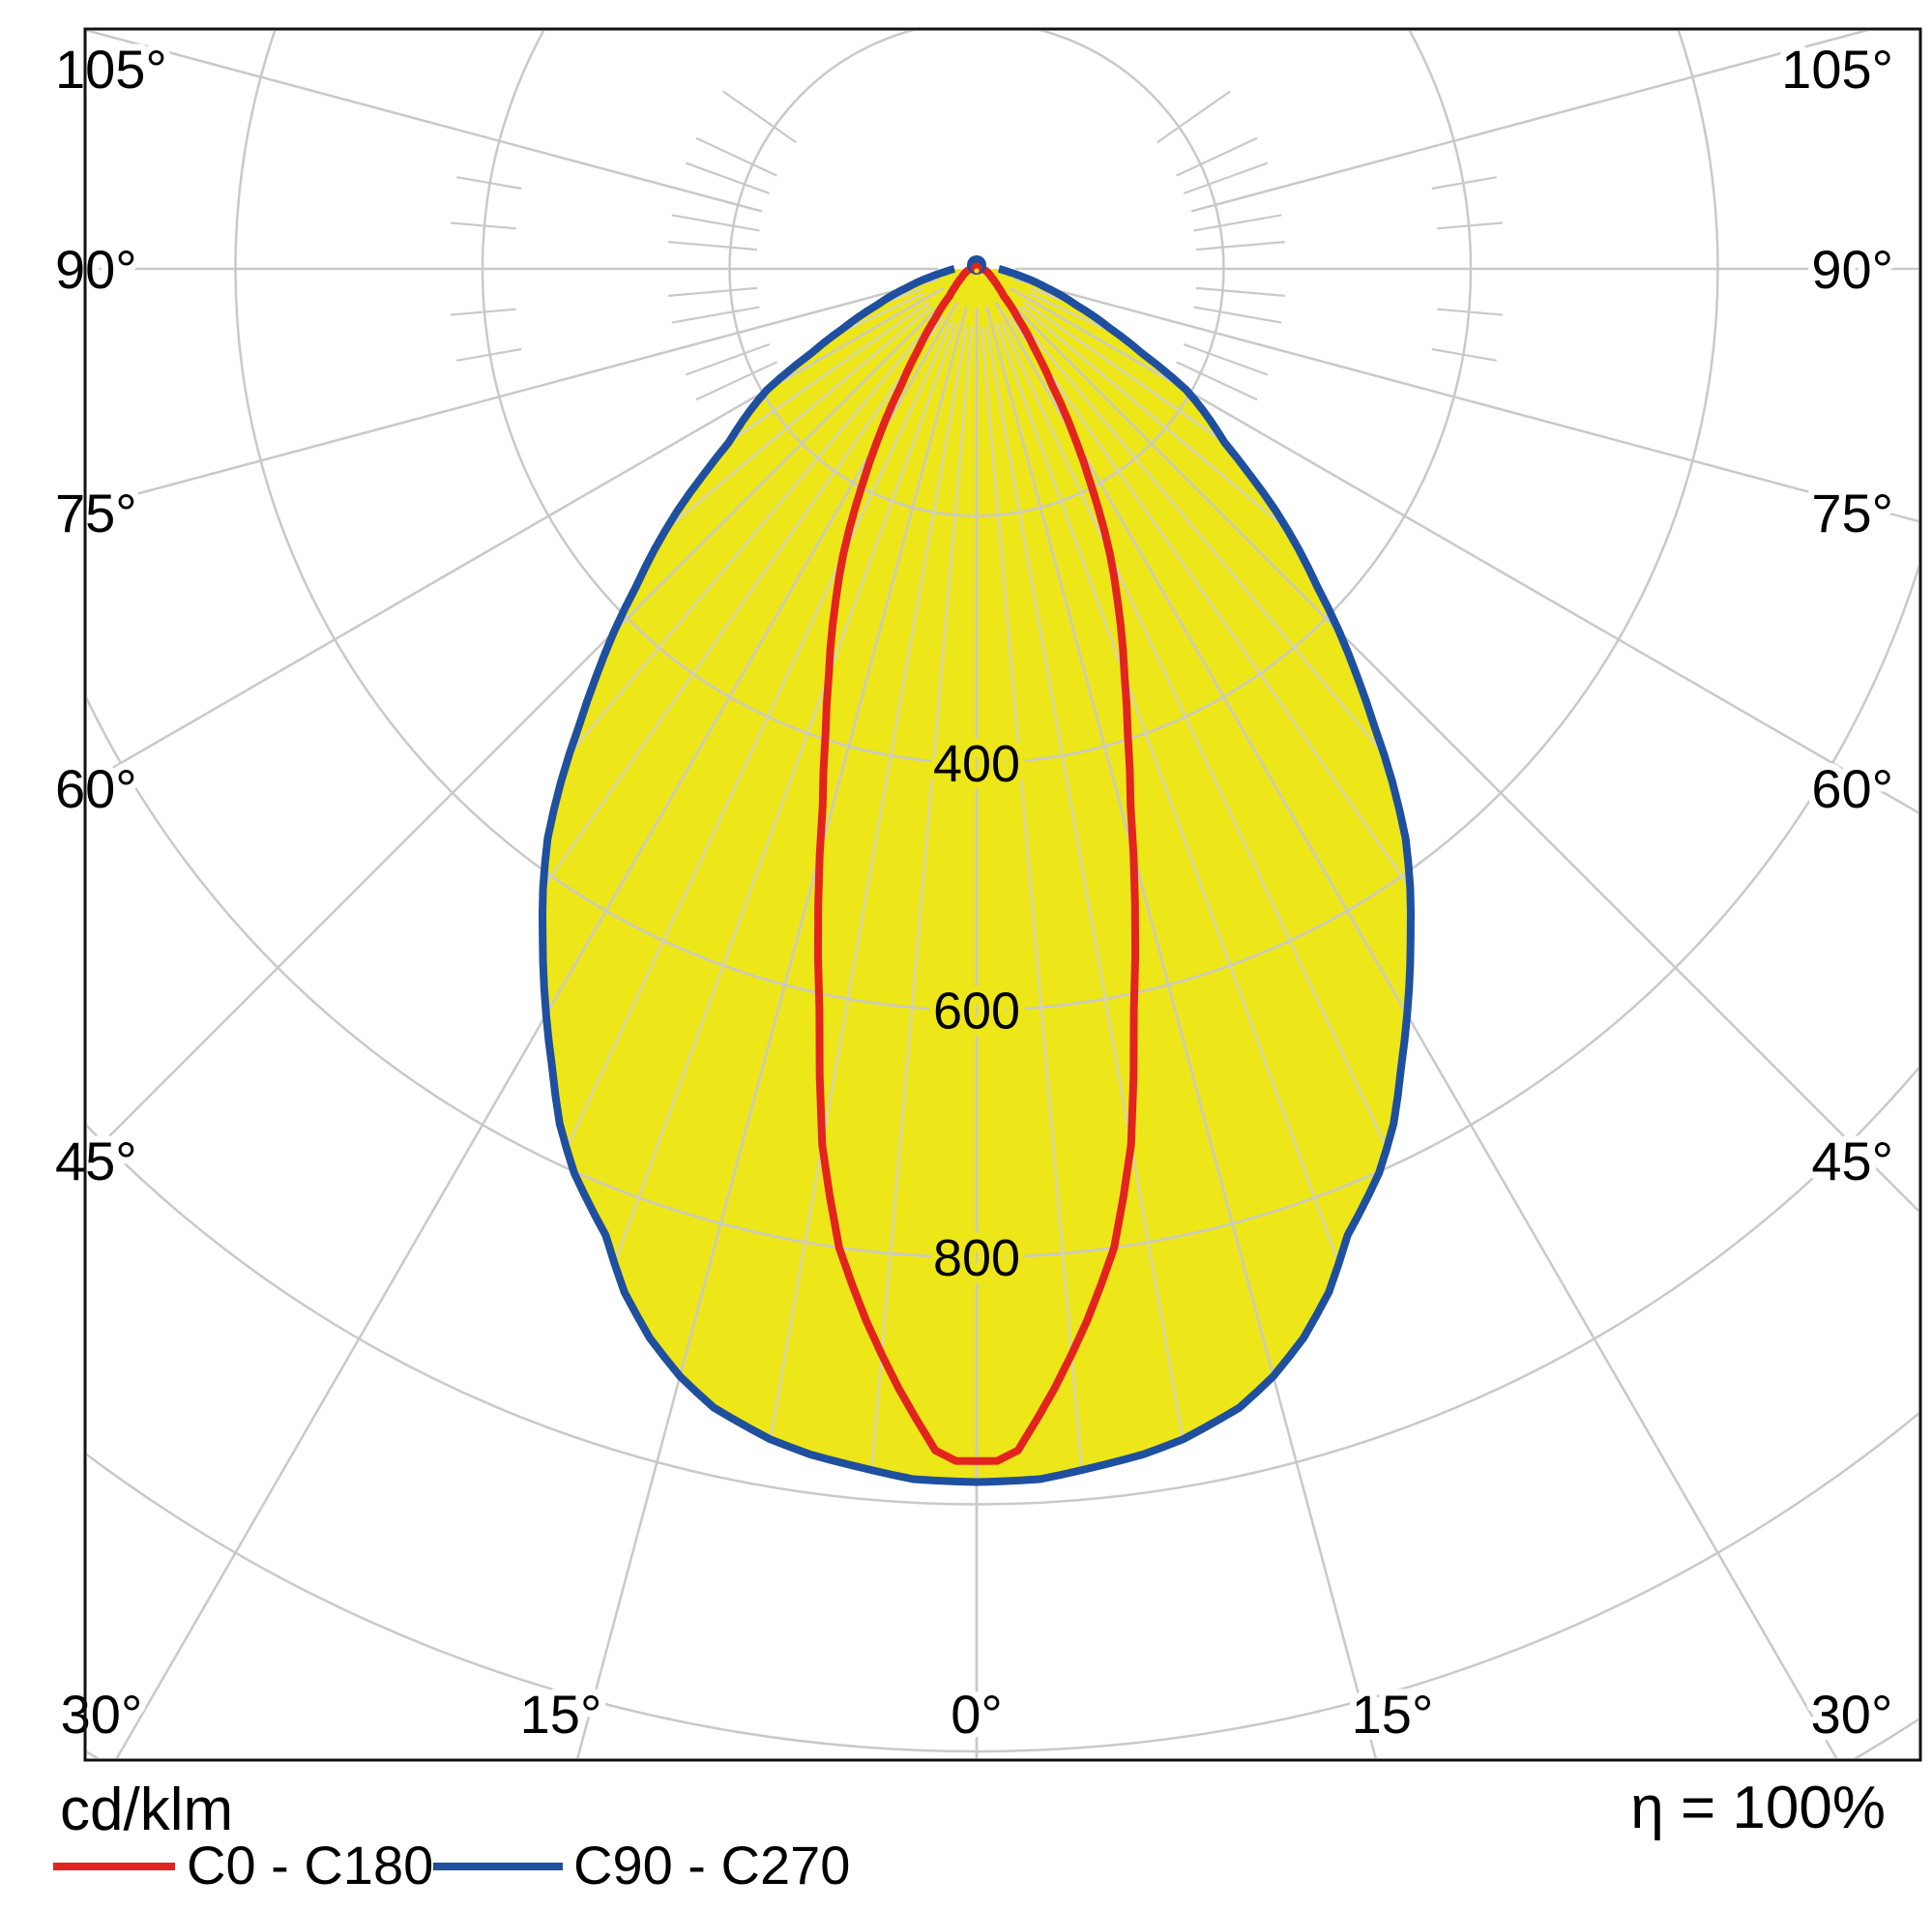 The width and height of the screenshot is (1932, 1910). What do you see at coordinates (498, 1866) in the screenshot?
I see `legend-line-c90-c270` at bounding box center [498, 1866].